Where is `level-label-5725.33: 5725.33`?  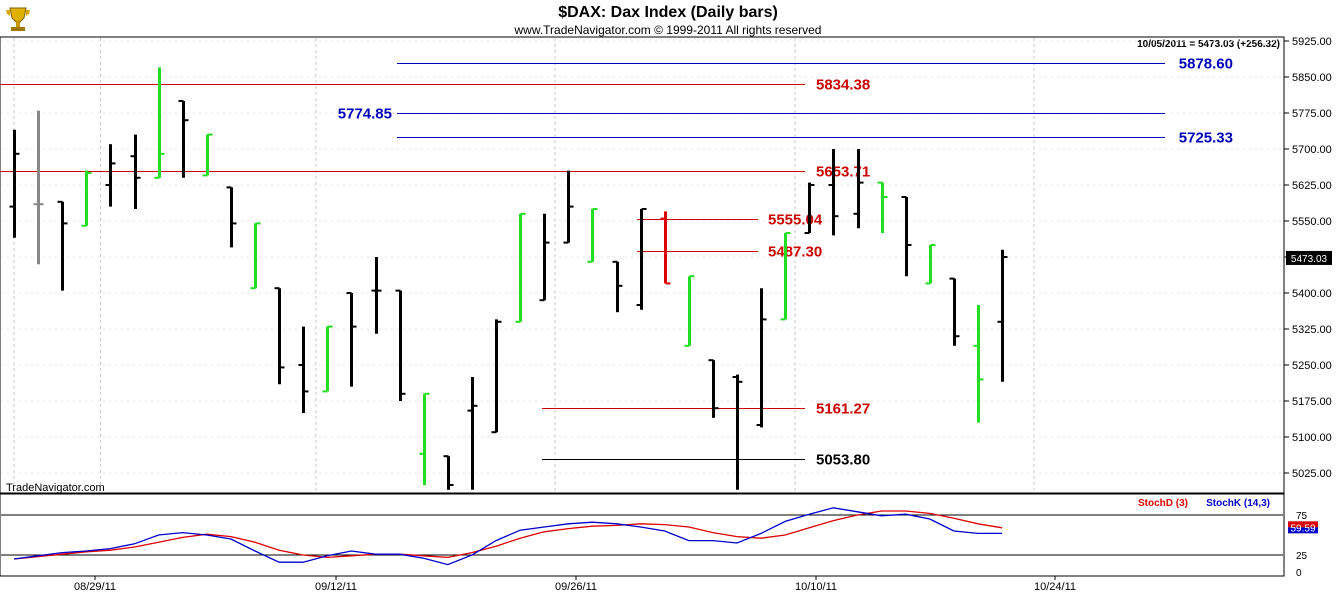
level-label-5725.33: 5725.33 is located at coordinates (1206, 138).